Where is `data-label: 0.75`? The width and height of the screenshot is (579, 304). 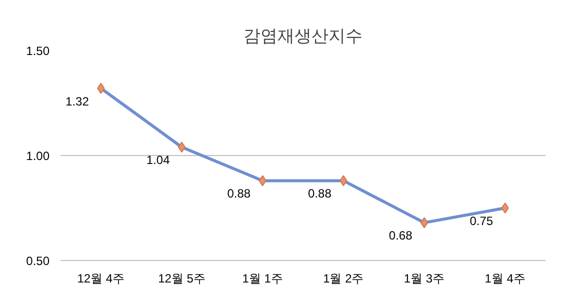 data-label: 0.75 is located at coordinates (482, 221).